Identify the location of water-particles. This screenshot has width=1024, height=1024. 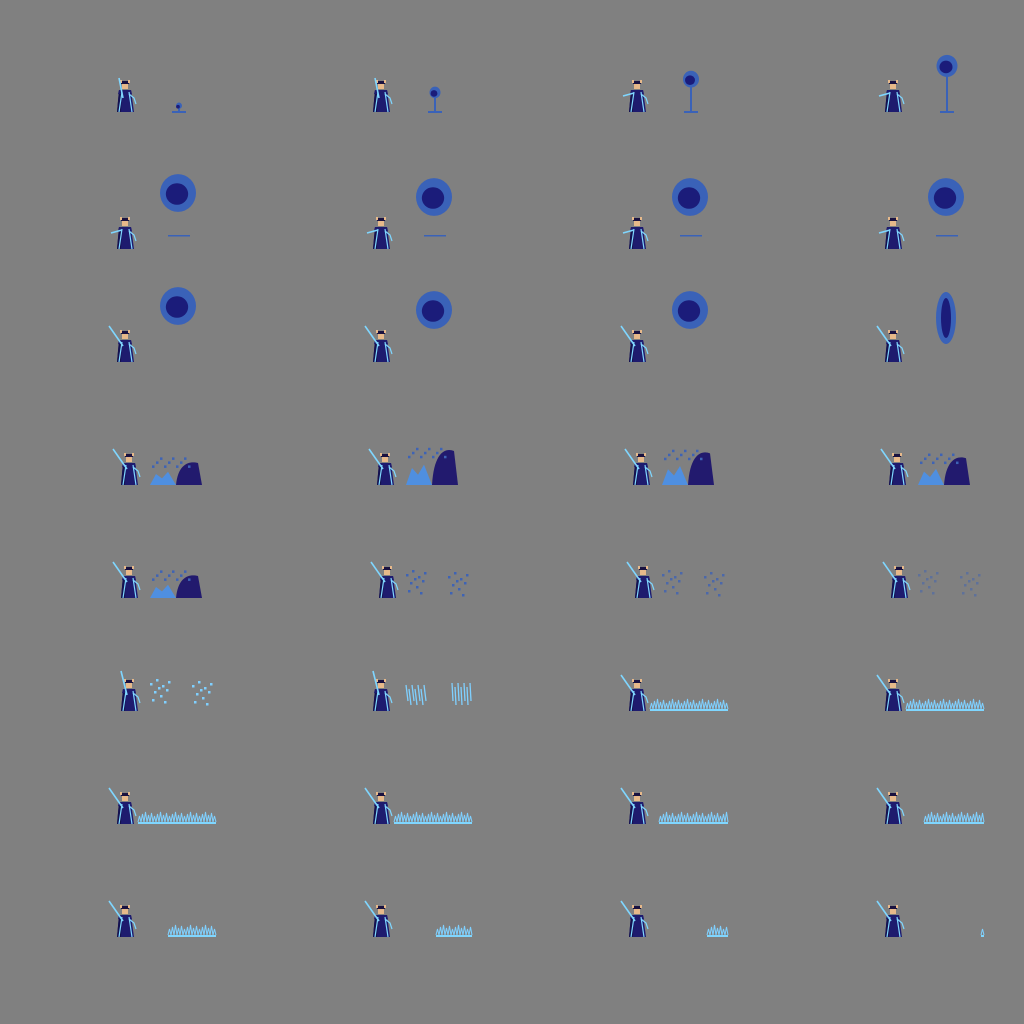
(949, 583).